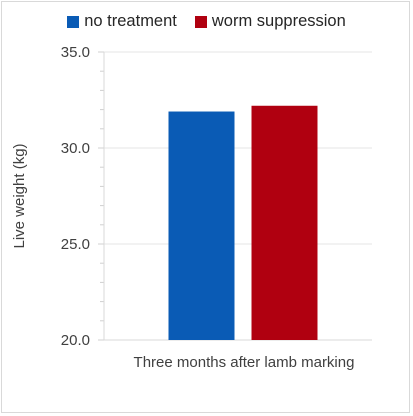 This screenshot has width=413, height=416. What do you see at coordinates (200, 21) in the screenshot?
I see `legend-swatch-worm-suppression` at bounding box center [200, 21].